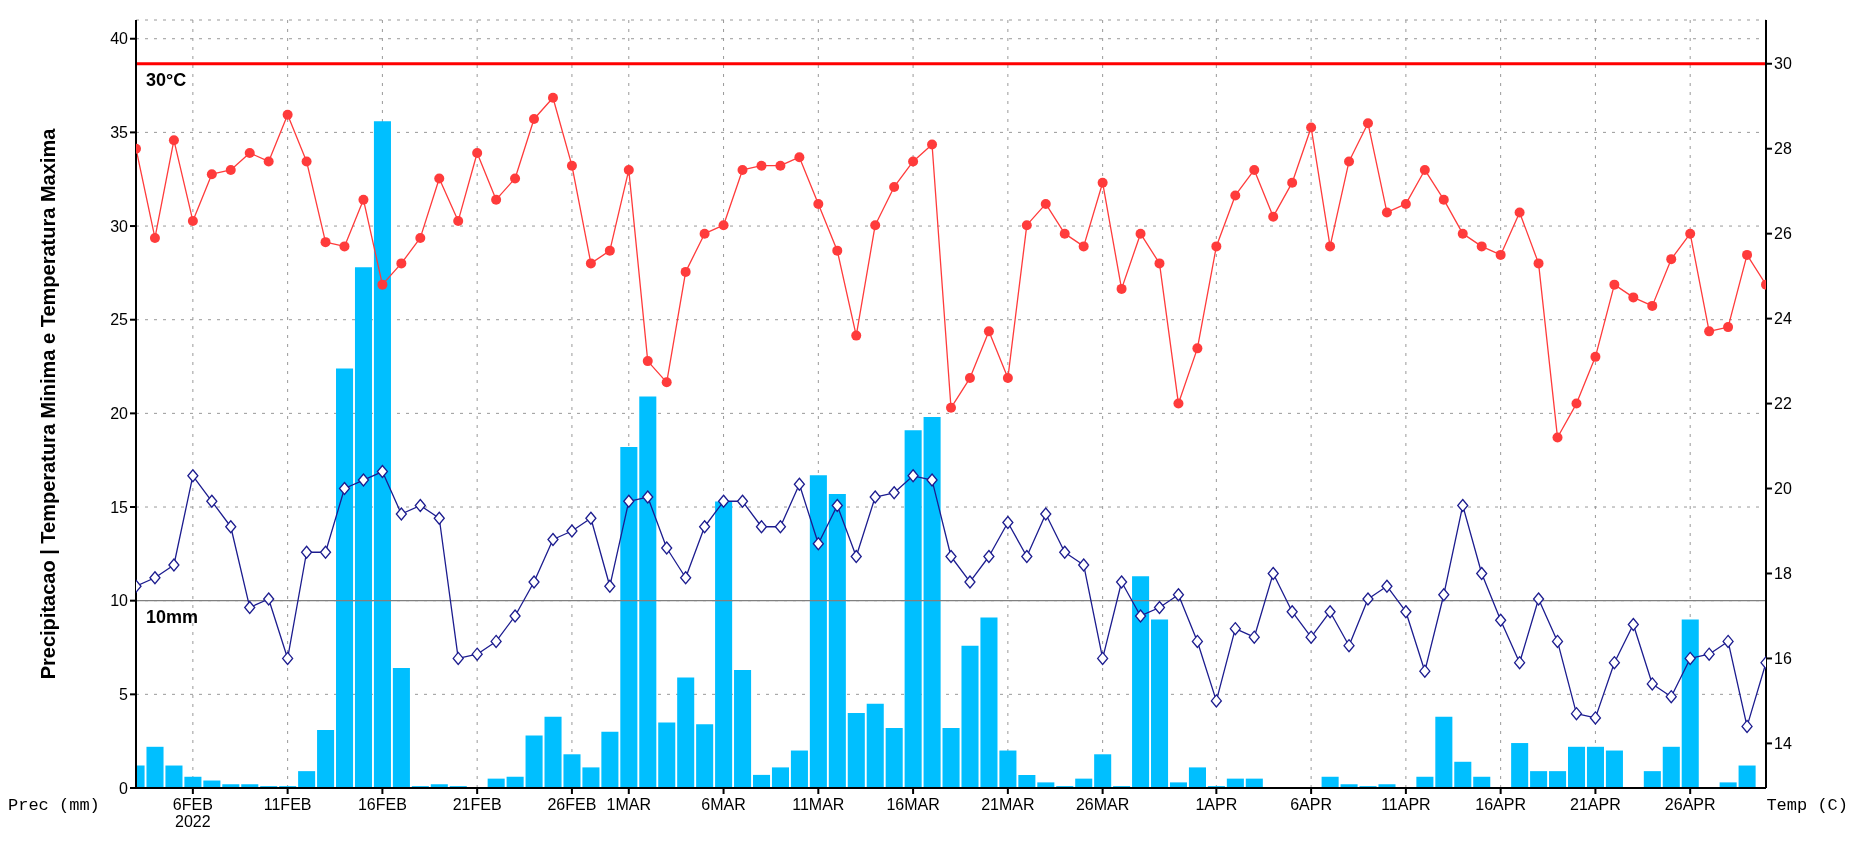 This screenshot has height=846, width=1866. What do you see at coordinates (172, 616) in the screenshot?
I see `ref-line-label: 10mm` at bounding box center [172, 616].